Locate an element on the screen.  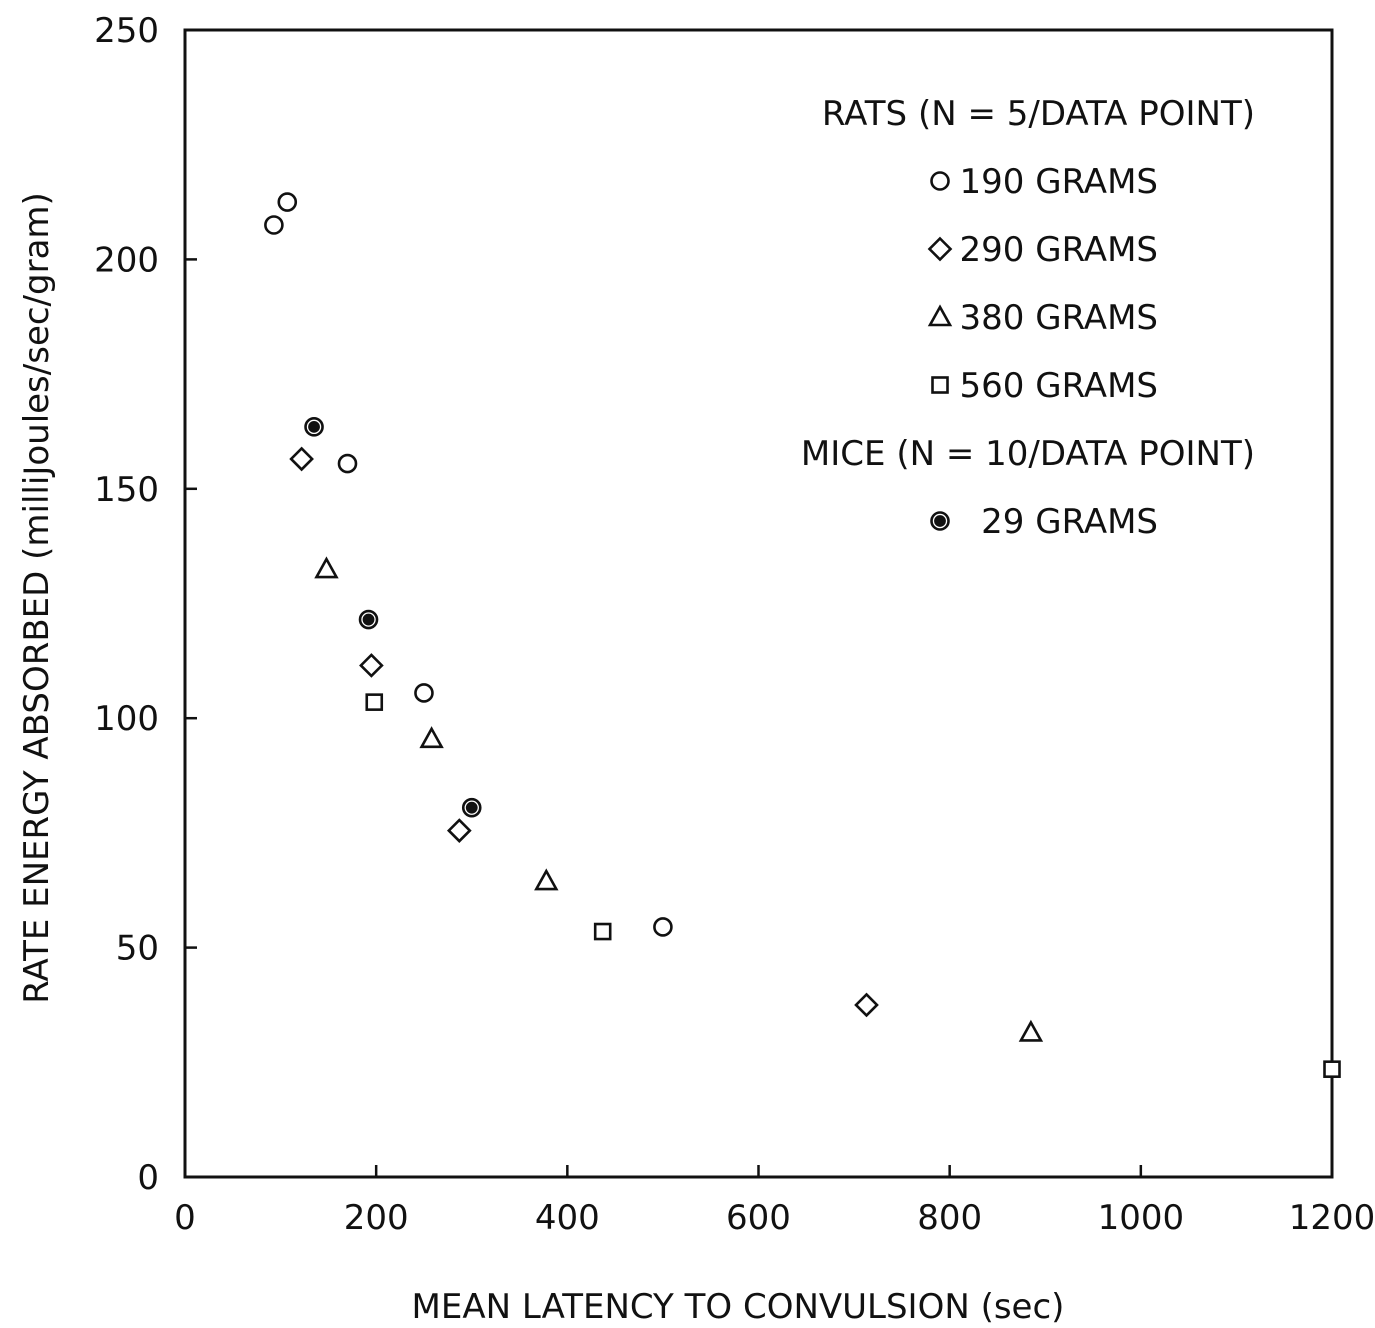
legend-marker-fill is located at coordinates (940, 521).